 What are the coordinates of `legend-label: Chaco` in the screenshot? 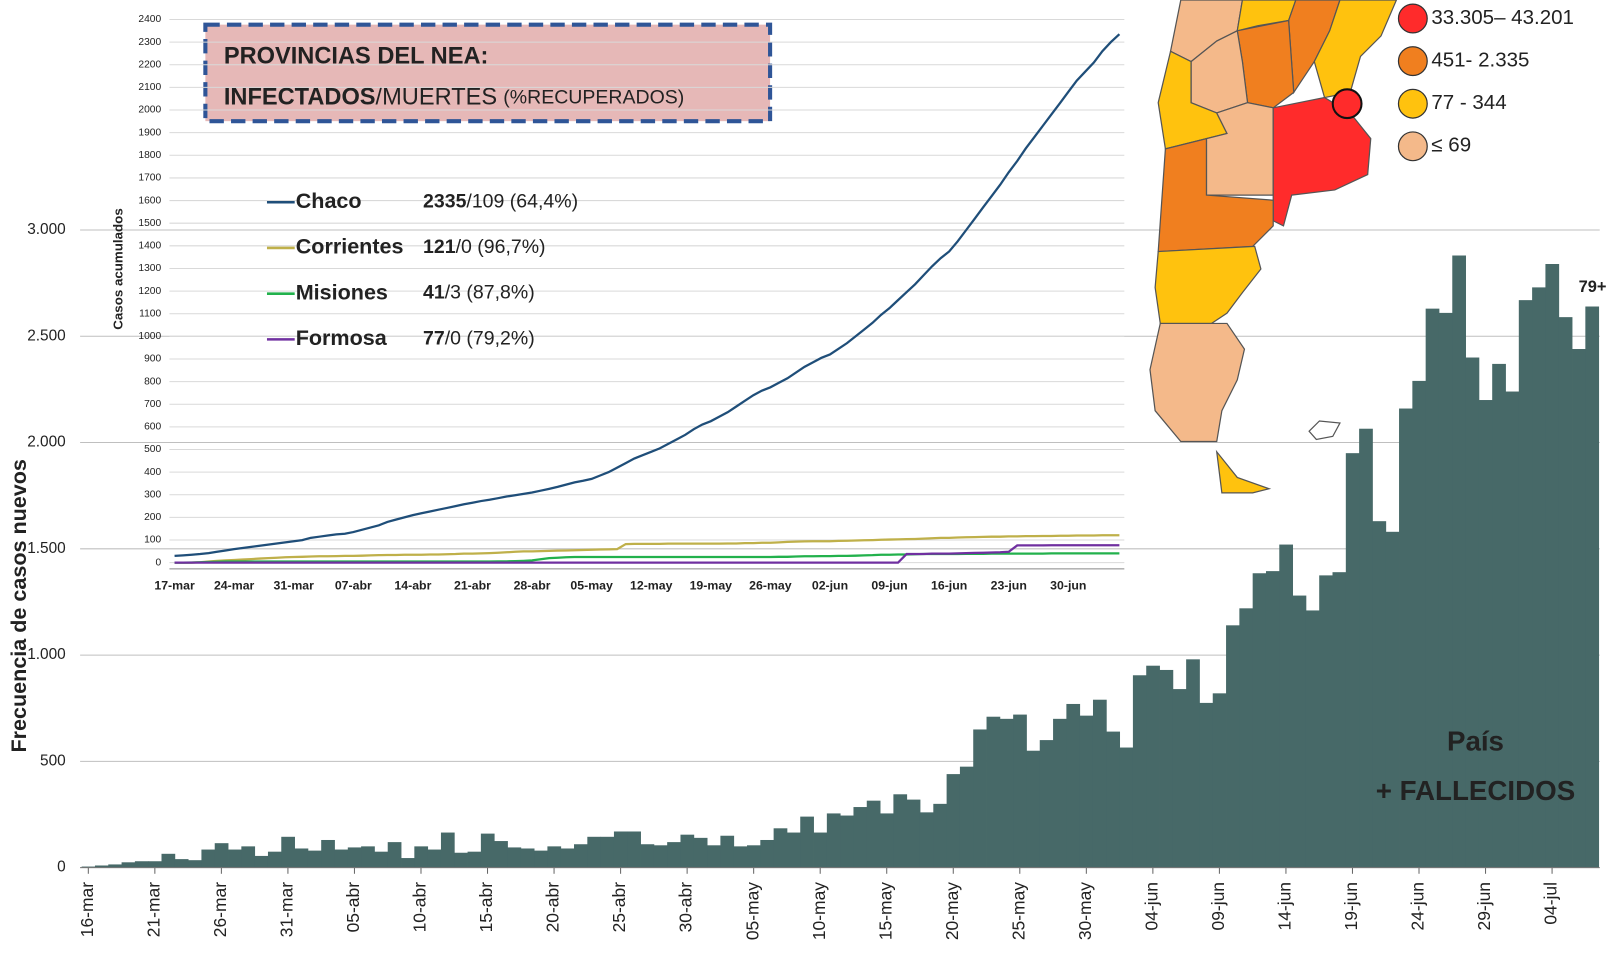 It's located at (329, 200).